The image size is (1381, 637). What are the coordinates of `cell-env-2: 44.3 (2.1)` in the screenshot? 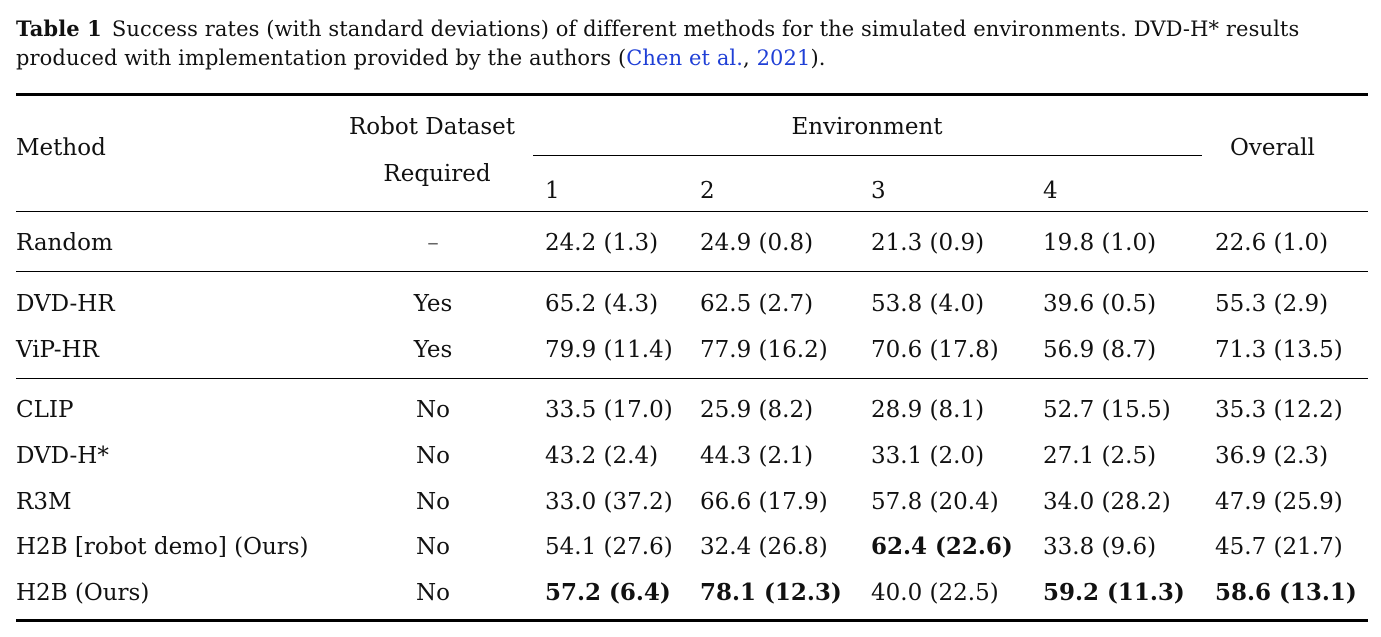 It's located at (757, 456).